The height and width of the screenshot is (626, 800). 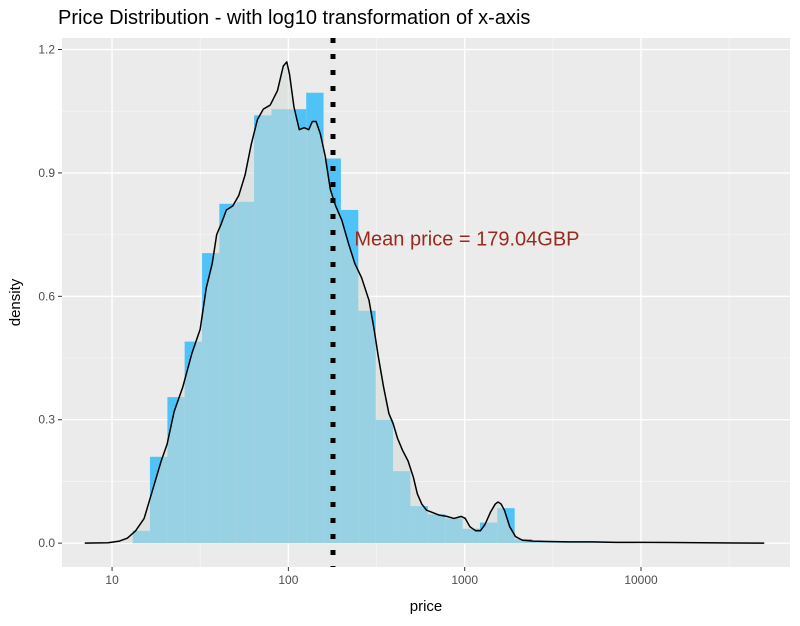 I want to click on y-axis-ticks: 0.0 0.3 0.6 0.9 1.2, so click(x=50, y=296).